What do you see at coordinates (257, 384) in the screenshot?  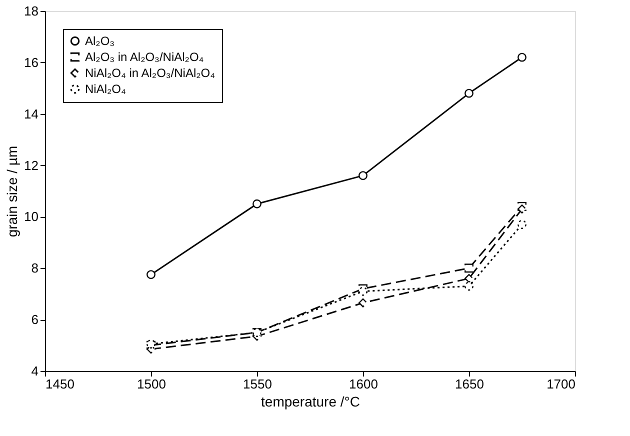 I see `x-tick-label: 1550` at bounding box center [257, 384].